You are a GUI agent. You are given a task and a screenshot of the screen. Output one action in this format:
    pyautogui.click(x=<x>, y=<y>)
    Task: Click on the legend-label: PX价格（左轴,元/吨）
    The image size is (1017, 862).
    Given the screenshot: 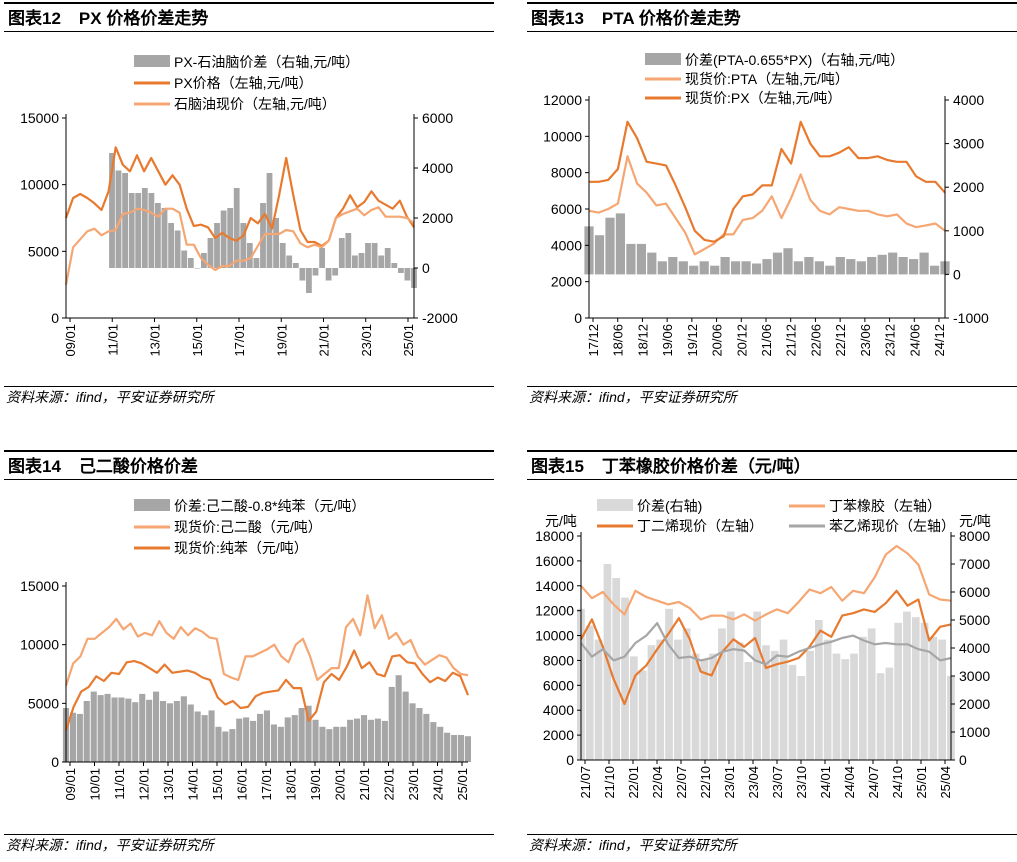 What is the action you would take?
    pyautogui.click(x=243, y=83)
    